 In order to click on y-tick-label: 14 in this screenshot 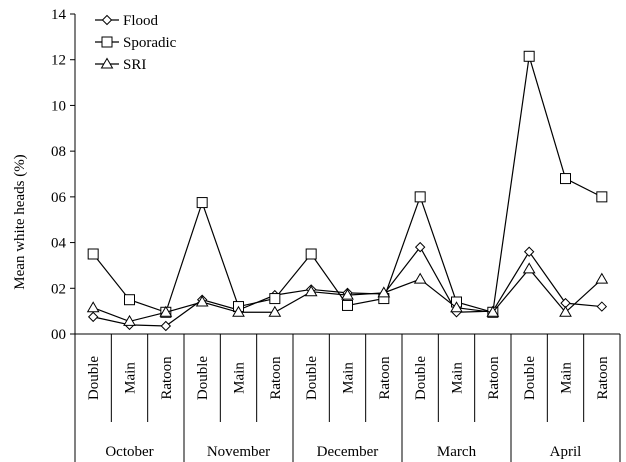, I will do `click(59, 15)`.